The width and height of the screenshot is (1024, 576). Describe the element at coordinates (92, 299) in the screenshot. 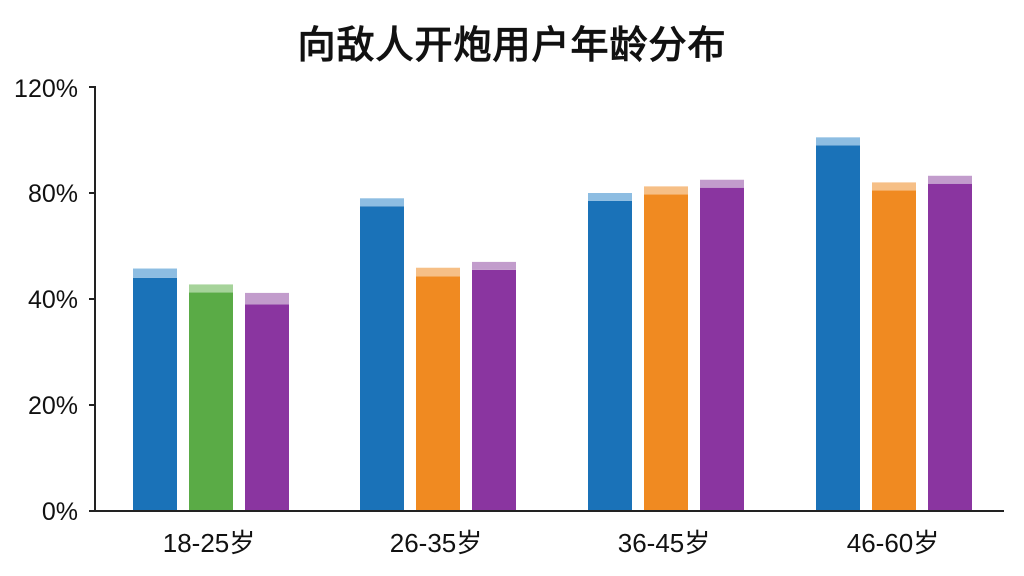

I see `ticks-layer` at that location.